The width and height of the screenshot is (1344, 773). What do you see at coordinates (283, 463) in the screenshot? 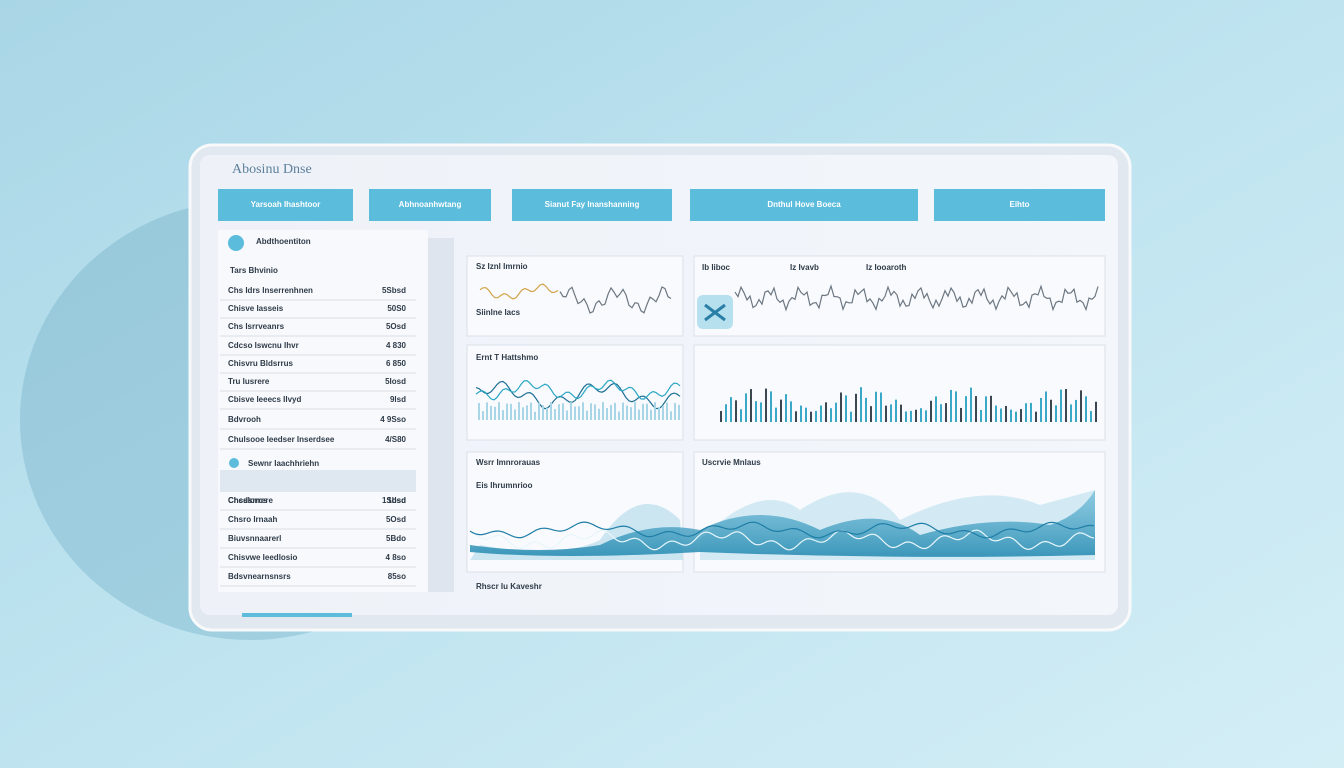
I see `row-label: Sewnr Iaachhriehn` at bounding box center [283, 463].